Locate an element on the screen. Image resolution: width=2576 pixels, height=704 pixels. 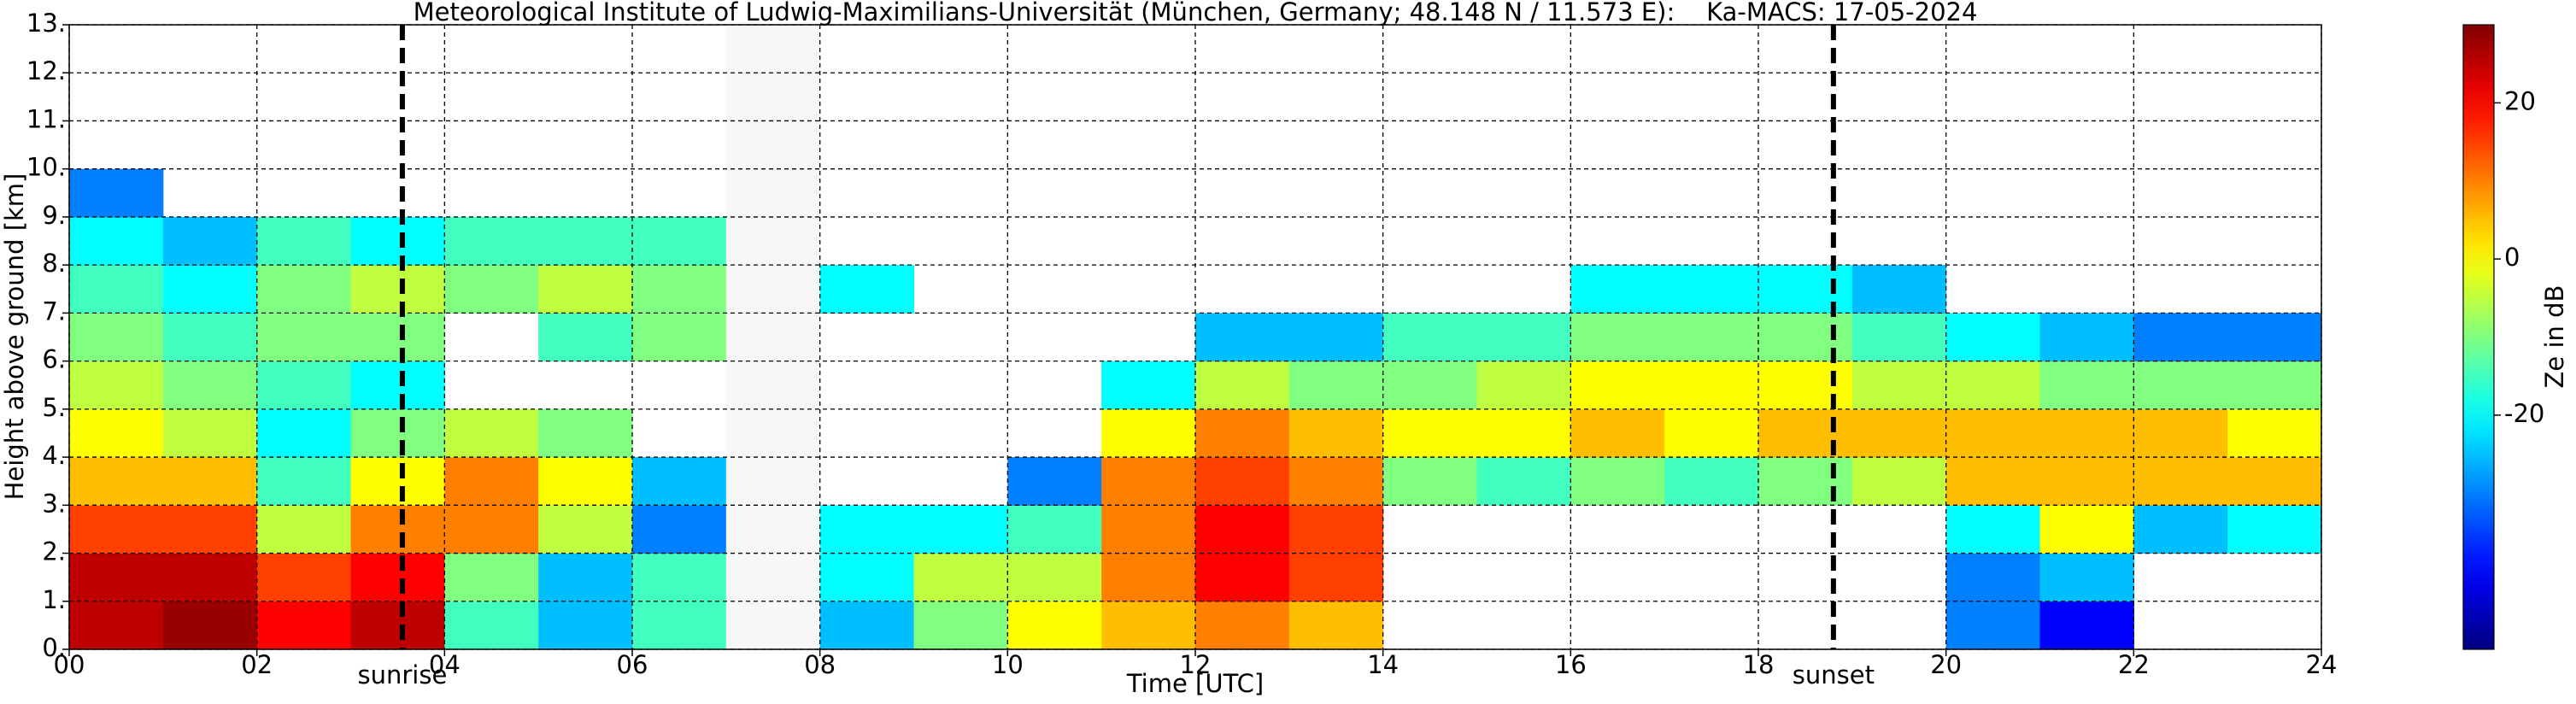
x-tick-label: 04 is located at coordinates (445, 664).